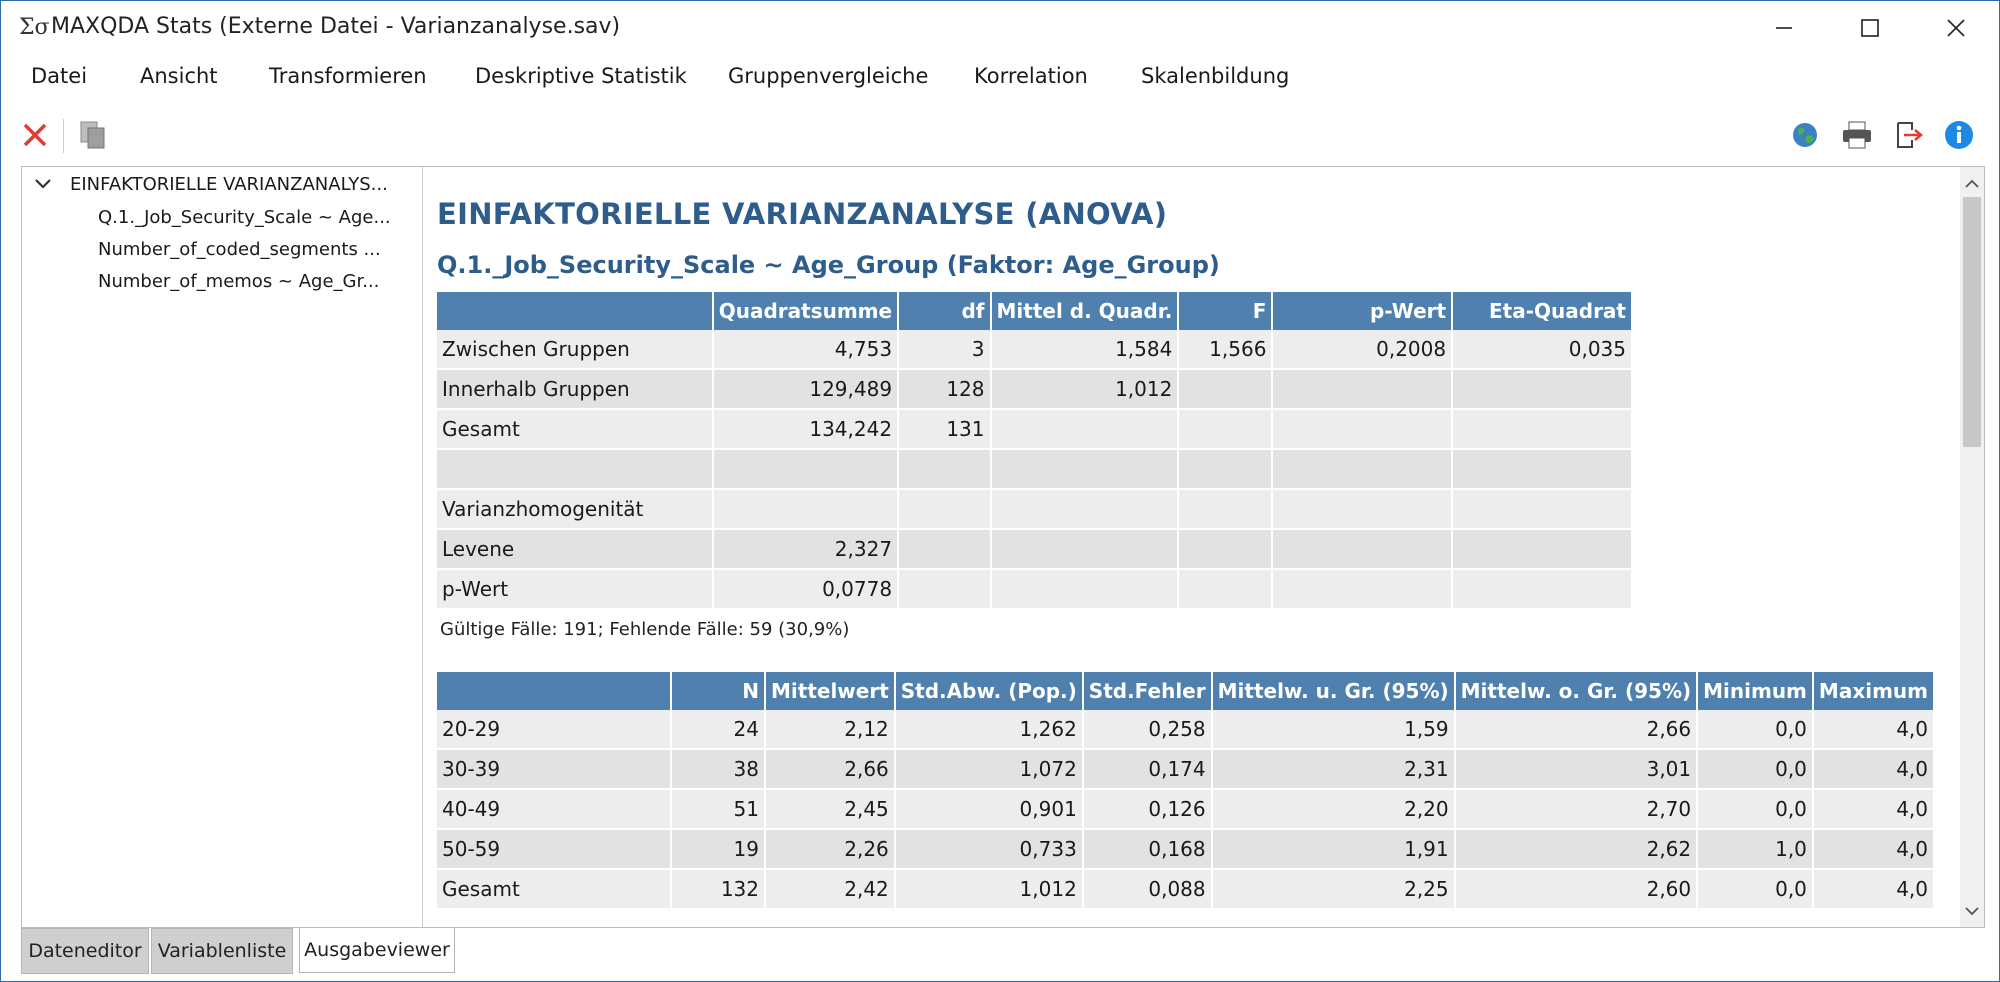 This screenshot has height=982, width=2000. Describe the element at coordinates (1147, 809) in the screenshot. I see `descriptive-cell: 0,126` at that location.